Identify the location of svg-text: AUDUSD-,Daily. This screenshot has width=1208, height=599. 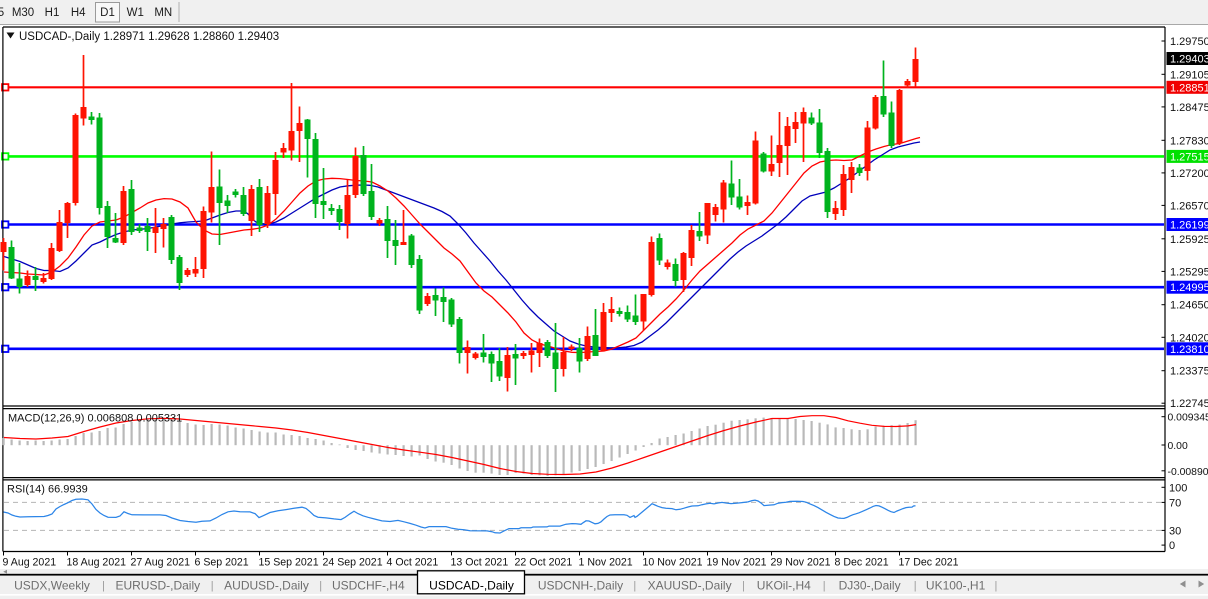
(266, 586).